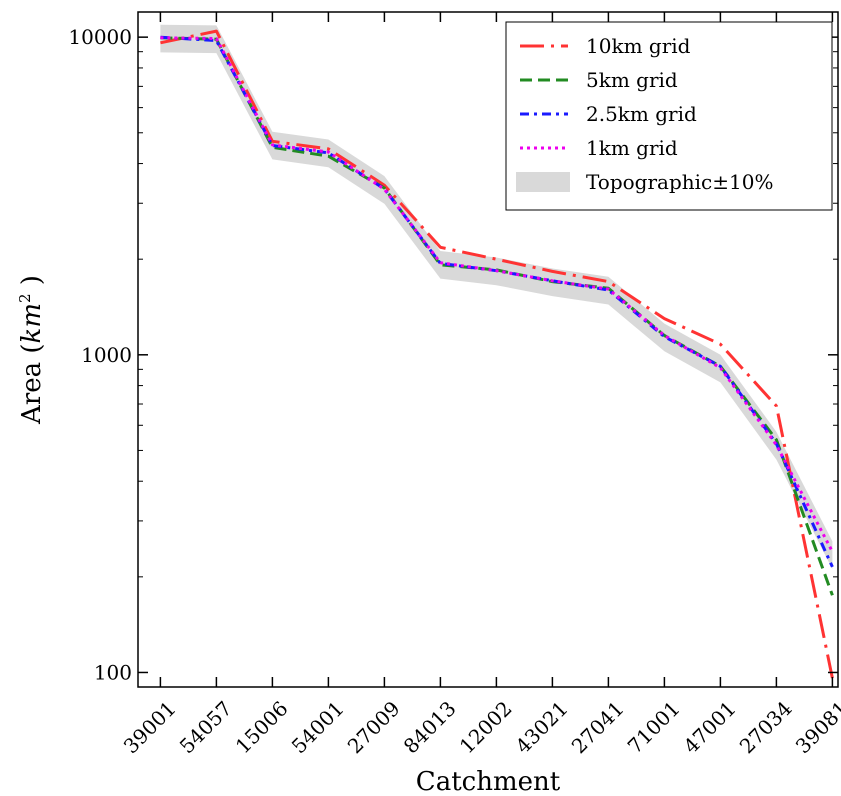  What do you see at coordinates (638, 46) in the screenshot?
I see `legend-label-0: 10km grid` at bounding box center [638, 46].